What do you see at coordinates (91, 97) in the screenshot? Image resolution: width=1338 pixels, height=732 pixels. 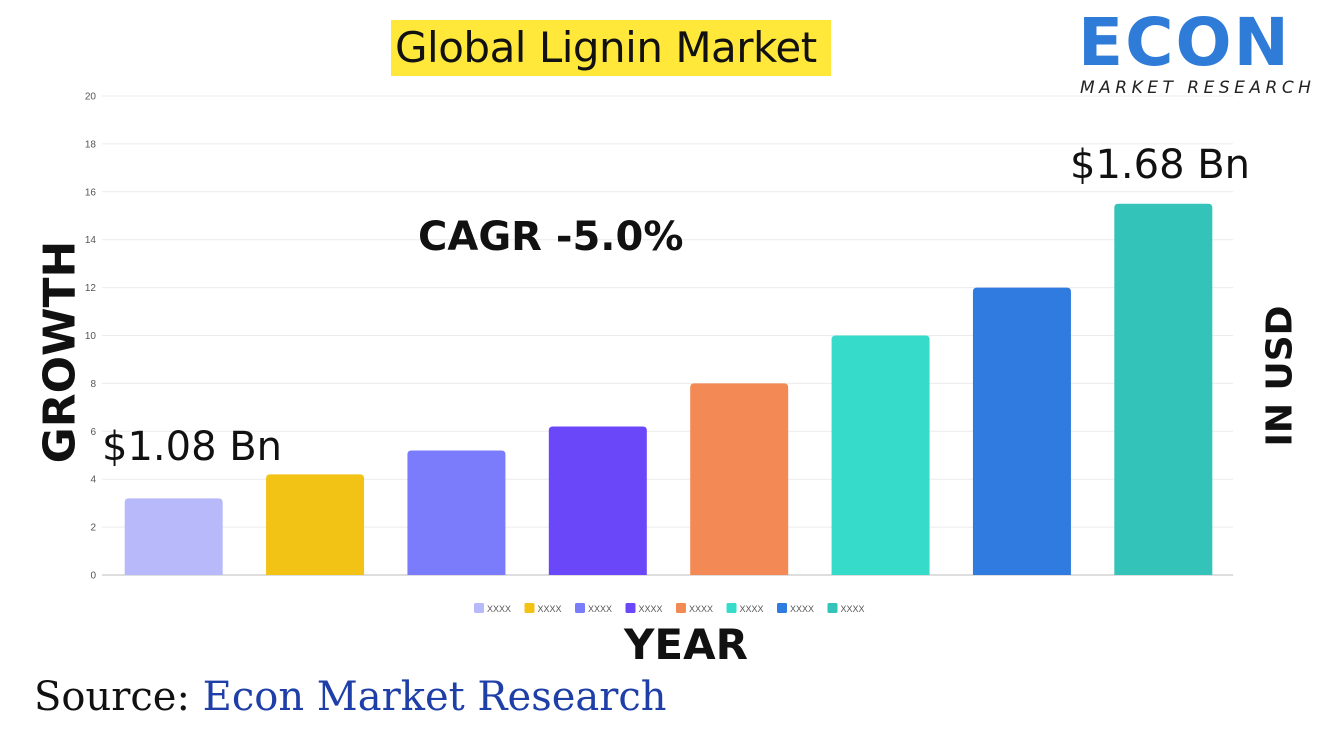 I see `y-tick-label: 20` at bounding box center [91, 97].